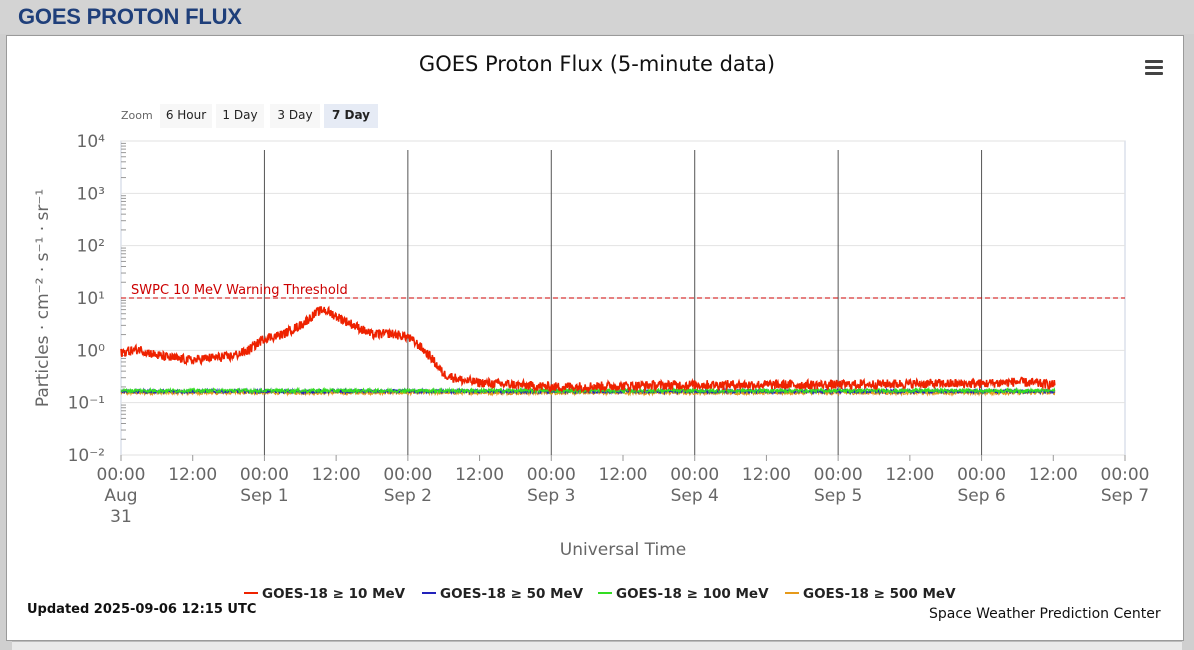  I want to click on series-line-goes-18-10-mev, so click(588, 349).